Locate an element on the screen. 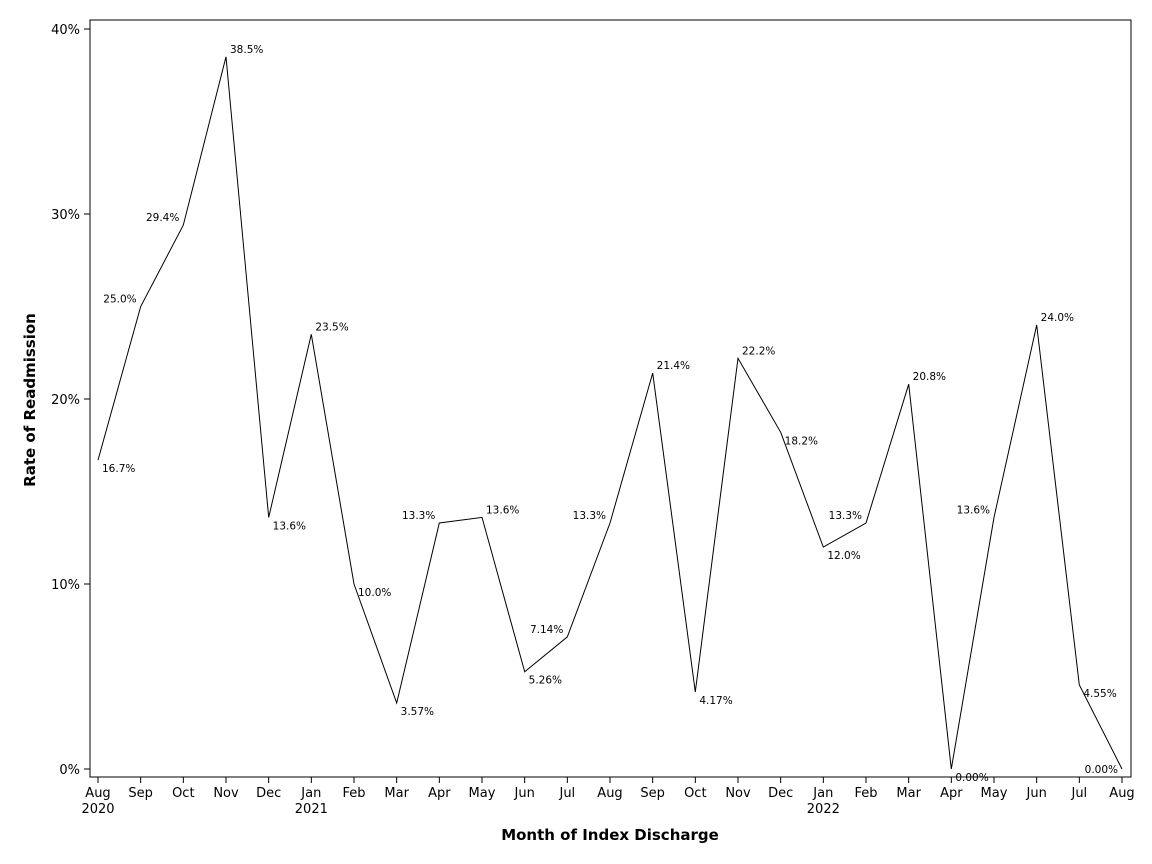  data-label: 3.57% is located at coordinates (417, 712).